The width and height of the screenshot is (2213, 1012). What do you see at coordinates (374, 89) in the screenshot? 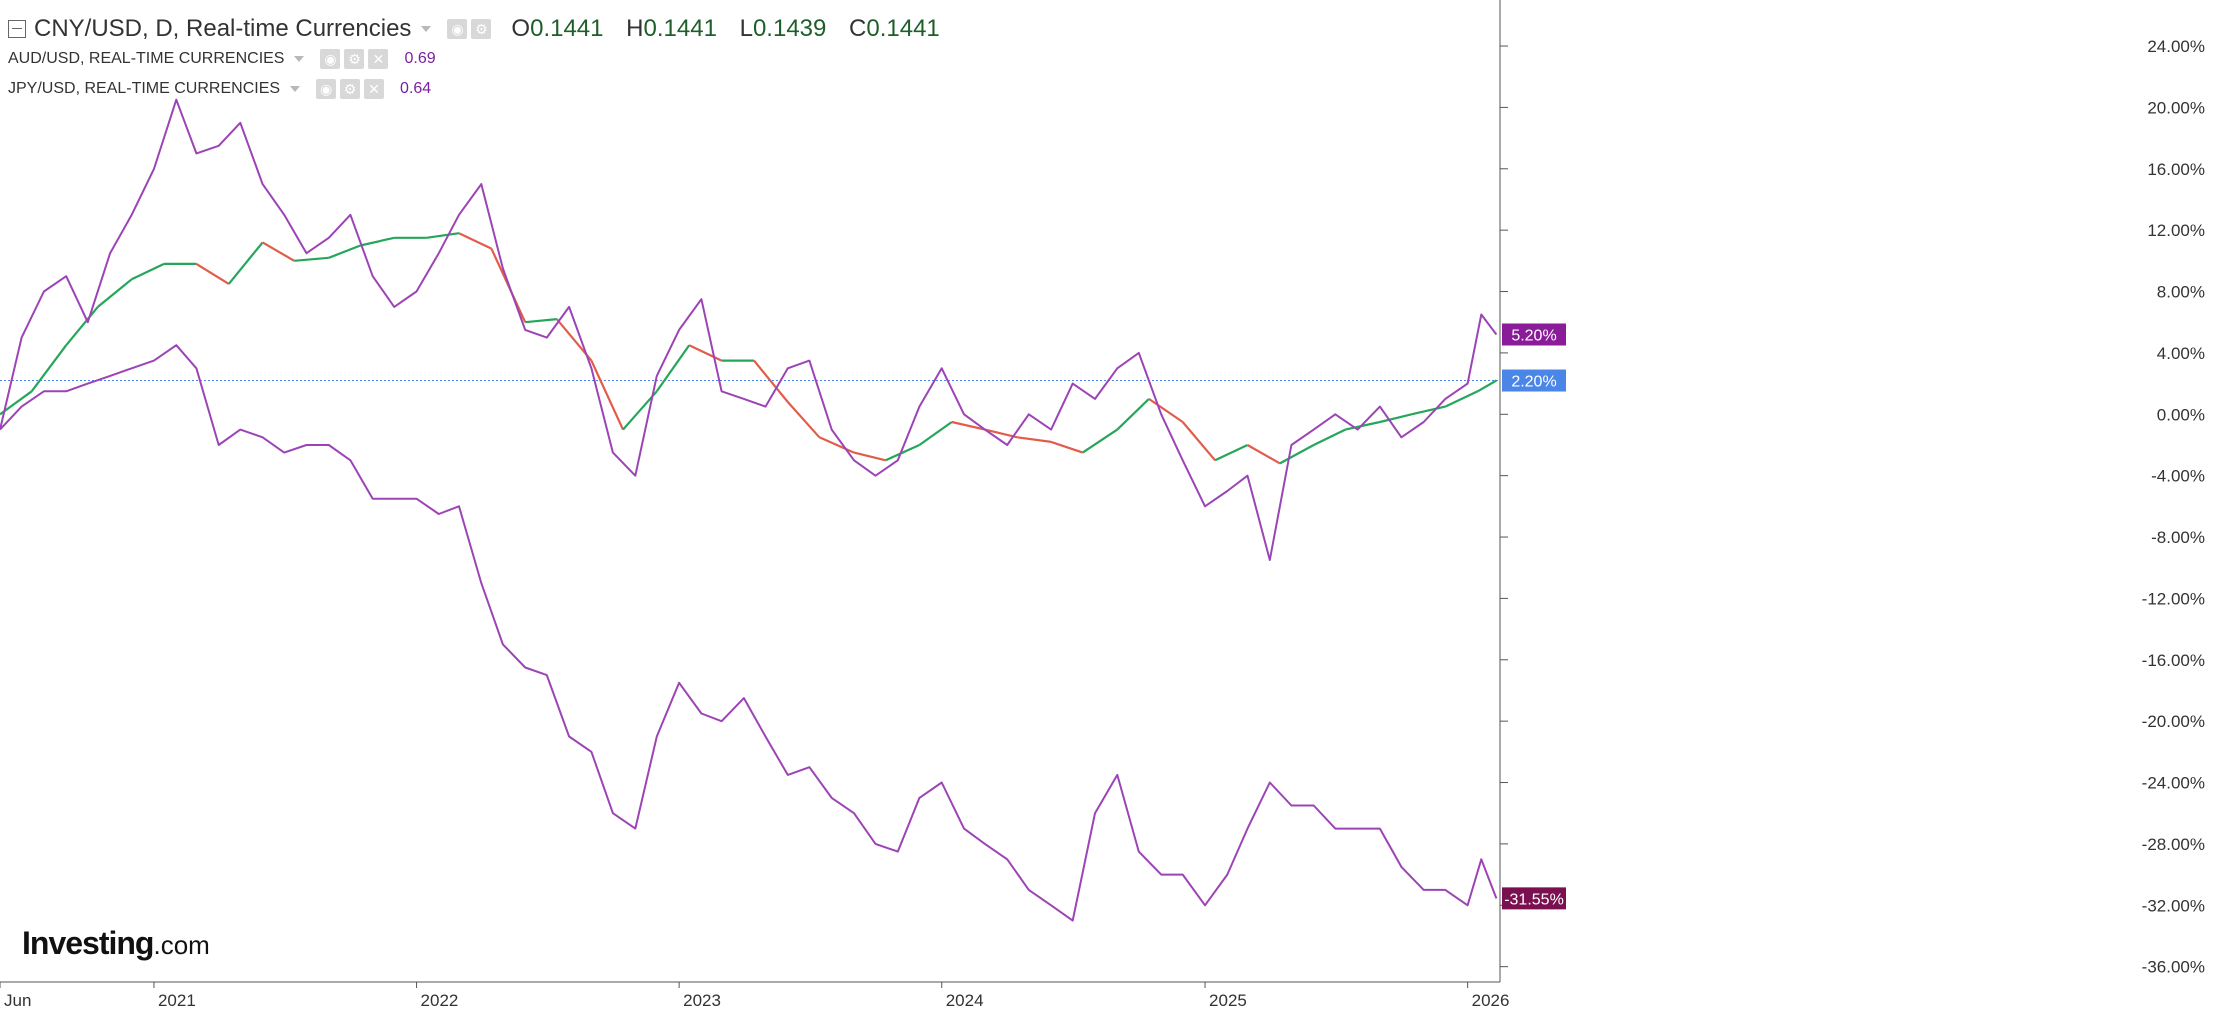
I see `jpy-remove-icon: ✕` at bounding box center [374, 89].